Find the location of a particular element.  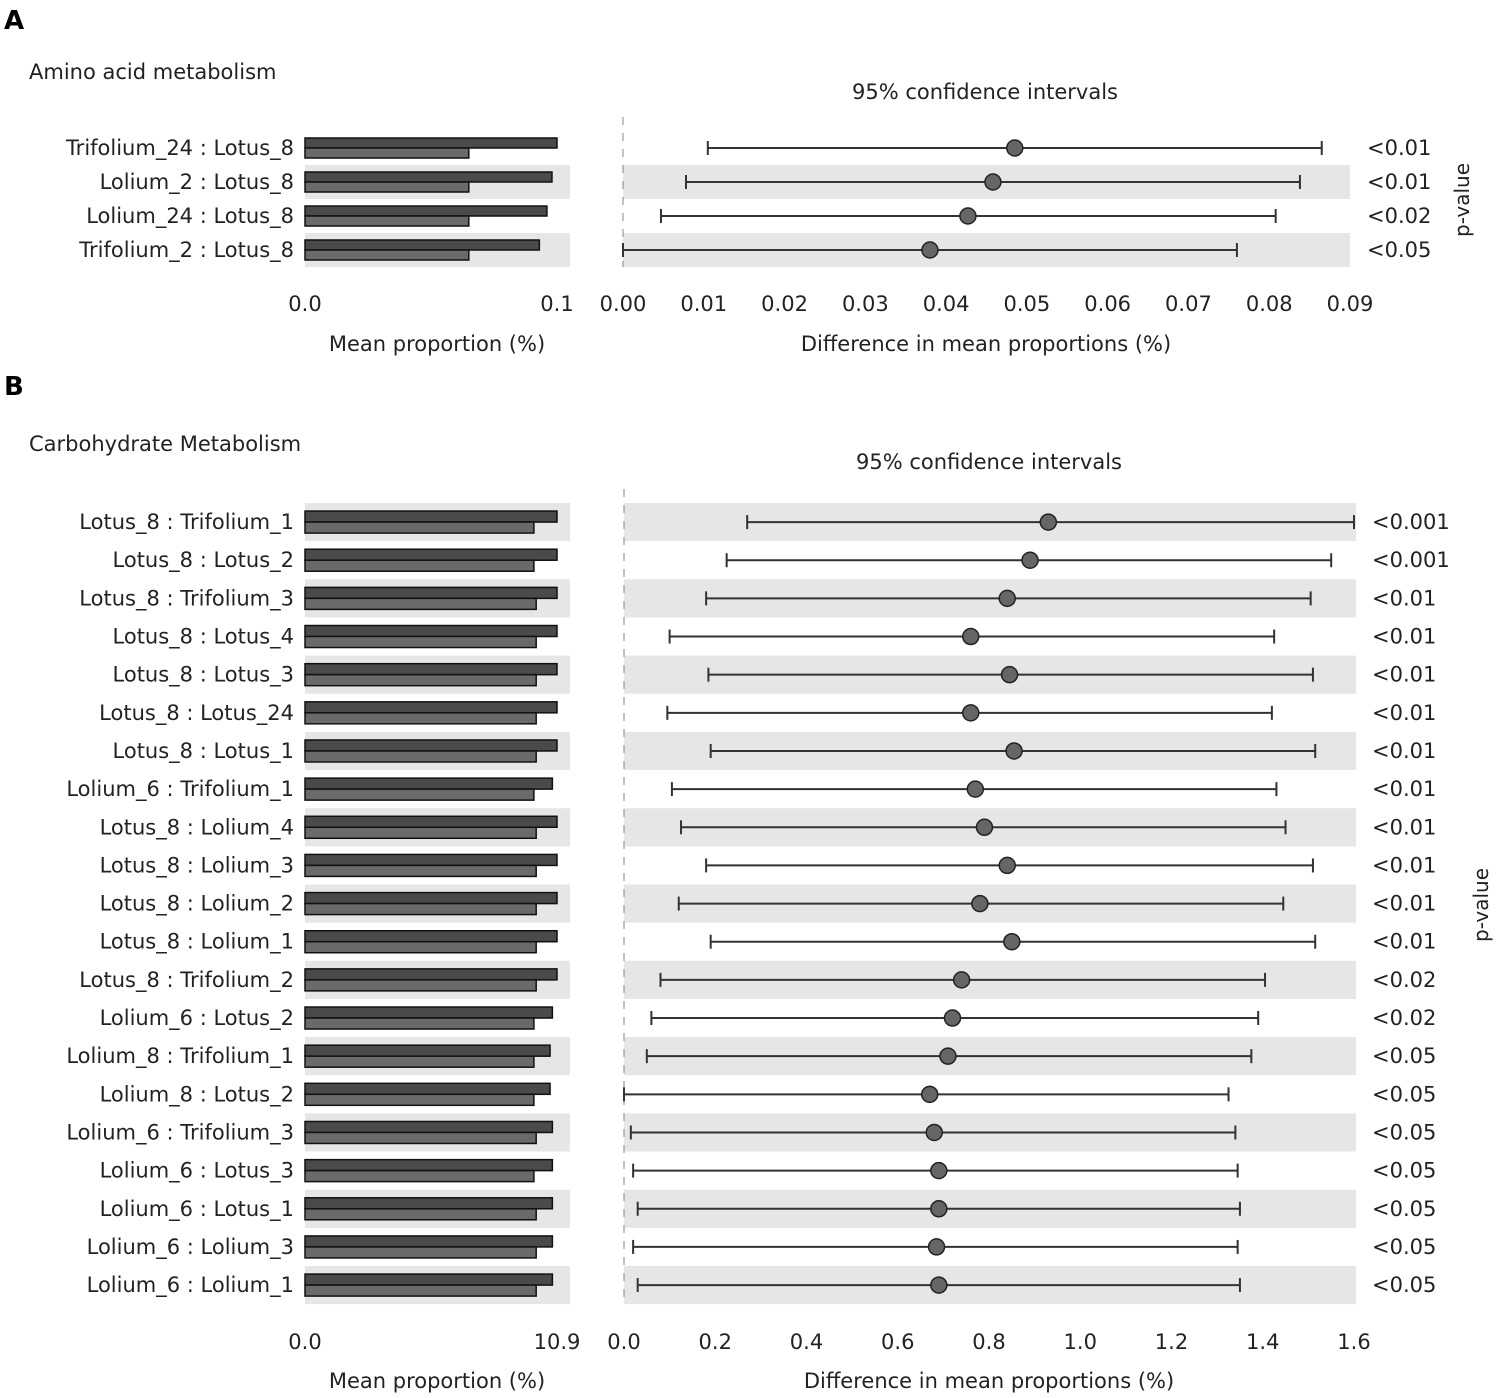

row-label: Lolium_8 : Lotus_2 is located at coordinates (197, 1094).